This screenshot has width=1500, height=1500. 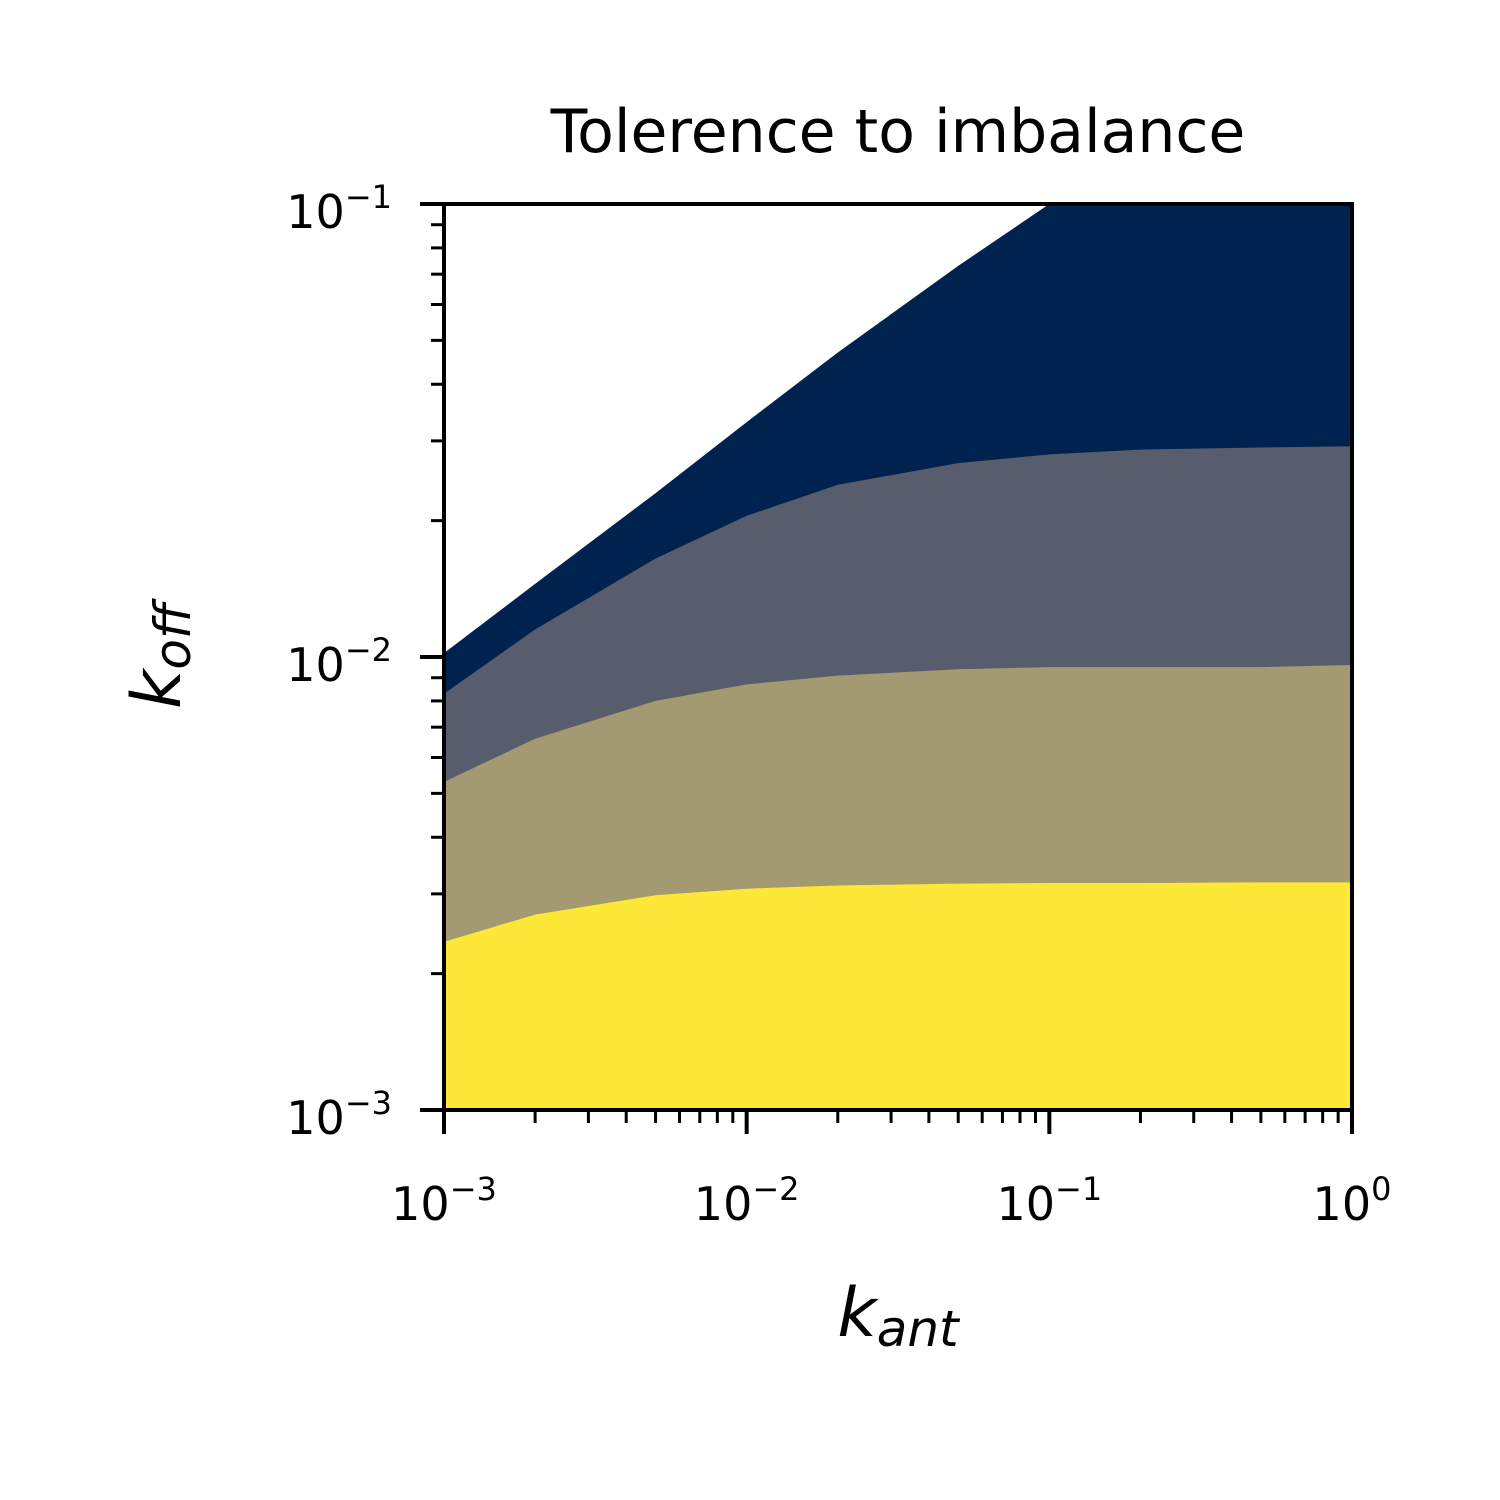 What do you see at coordinates (473, 1189) in the screenshot?
I see `x-tick-label-exp: −3` at bounding box center [473, 1189].